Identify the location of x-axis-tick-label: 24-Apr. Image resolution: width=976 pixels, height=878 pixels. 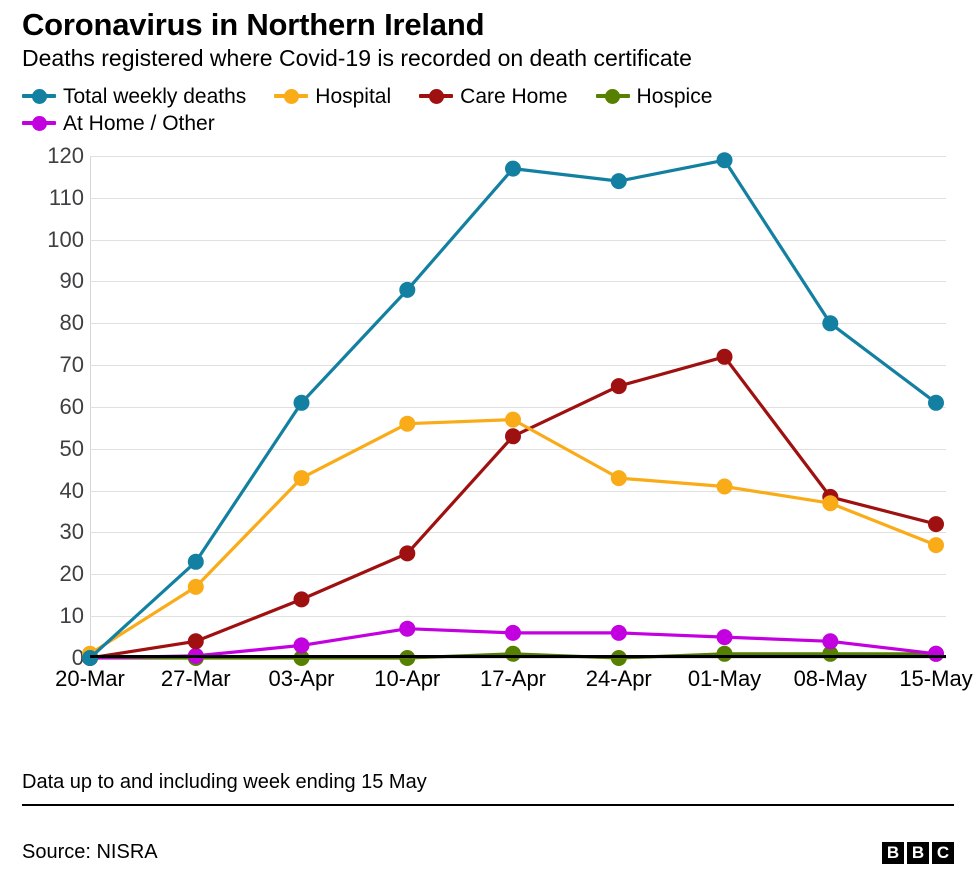
(618, 678).